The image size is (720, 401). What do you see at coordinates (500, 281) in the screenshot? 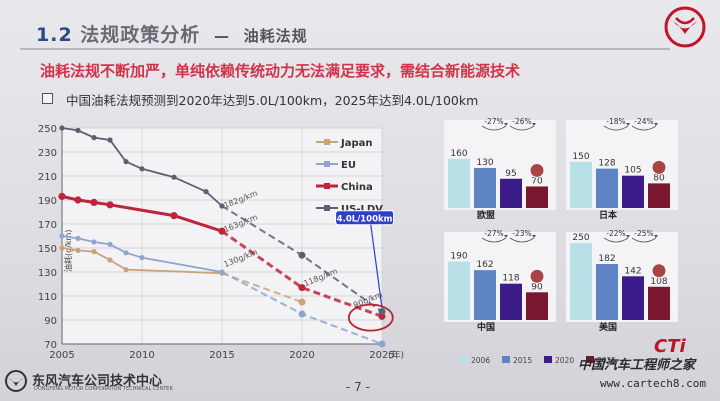
I see `bar-panel: -27% -23% 190 162 118 90 中国` at bounding box center [500, 281].